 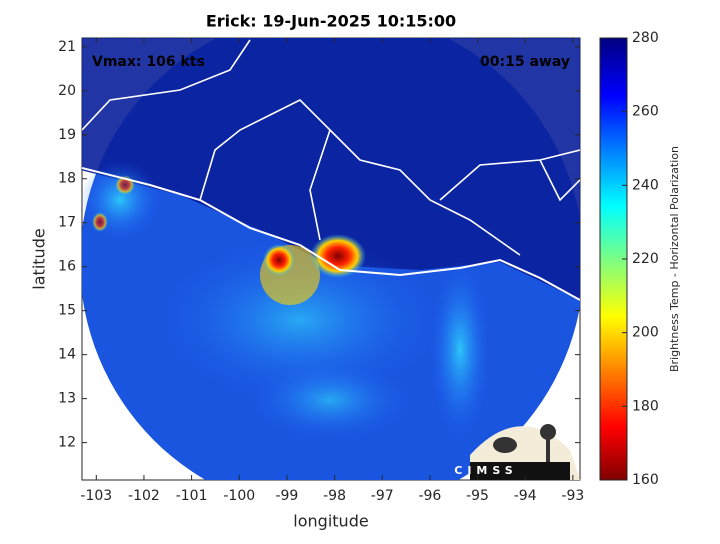 I want to click on y-tick-label: 15, so click(x=67, y=311).